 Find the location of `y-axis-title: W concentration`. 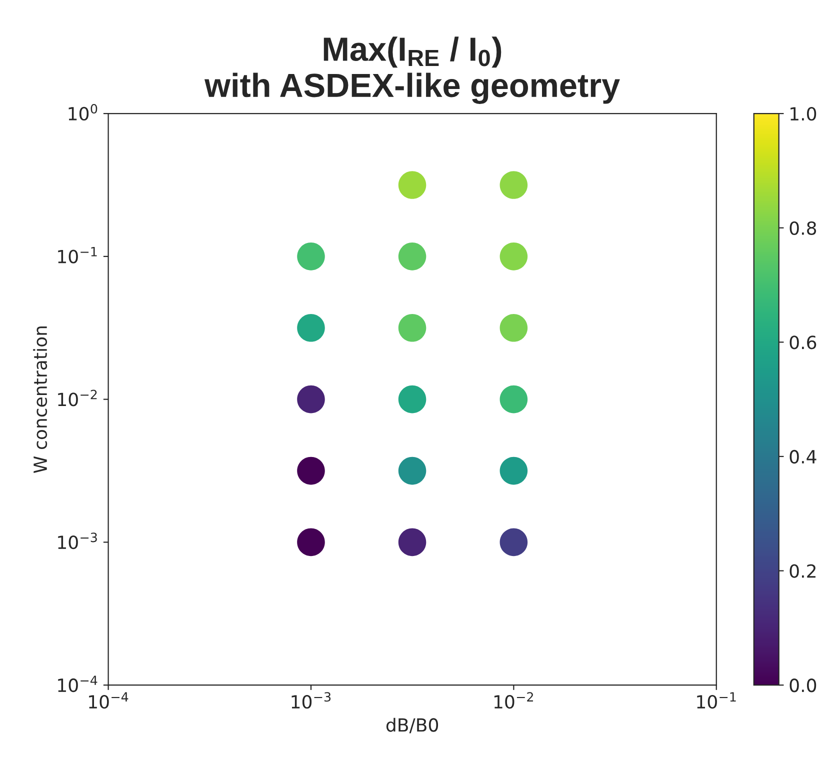

y-axis-title: W concentration is located at coordinates (40, 400).